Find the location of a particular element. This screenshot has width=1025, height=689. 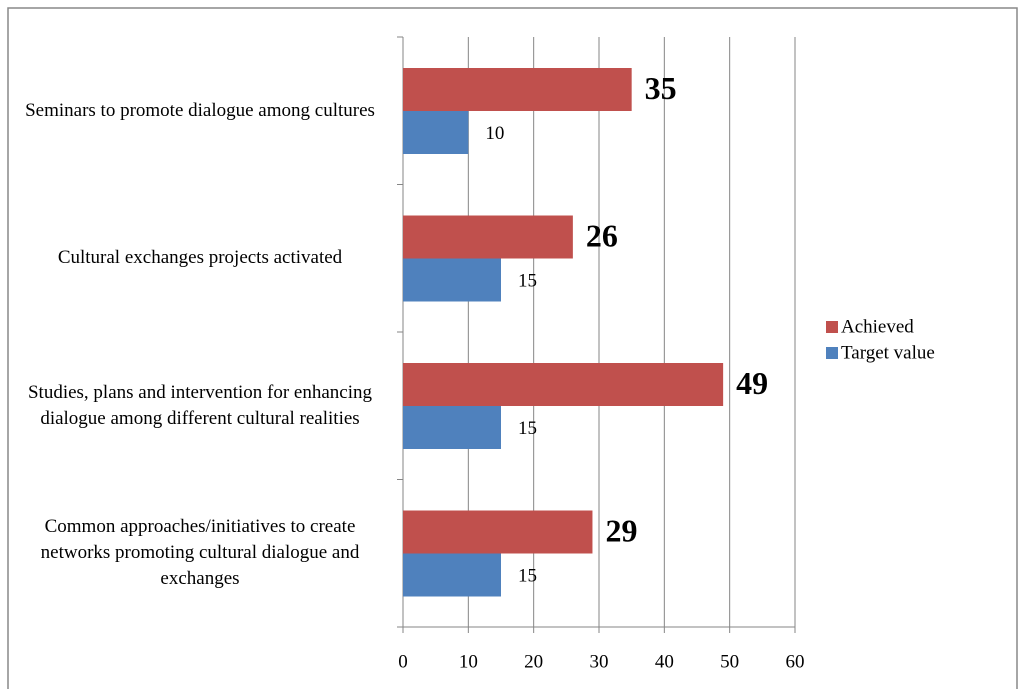

x-tick-label: 20 is located at coordinates (533, 661).